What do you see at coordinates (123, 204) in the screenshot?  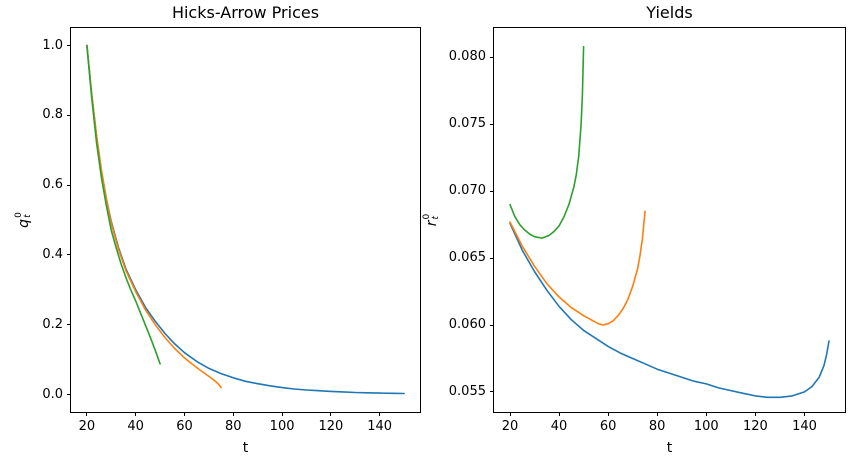 I see `hicks-arrow-prices-line-green` at bounding box center [123, 204].